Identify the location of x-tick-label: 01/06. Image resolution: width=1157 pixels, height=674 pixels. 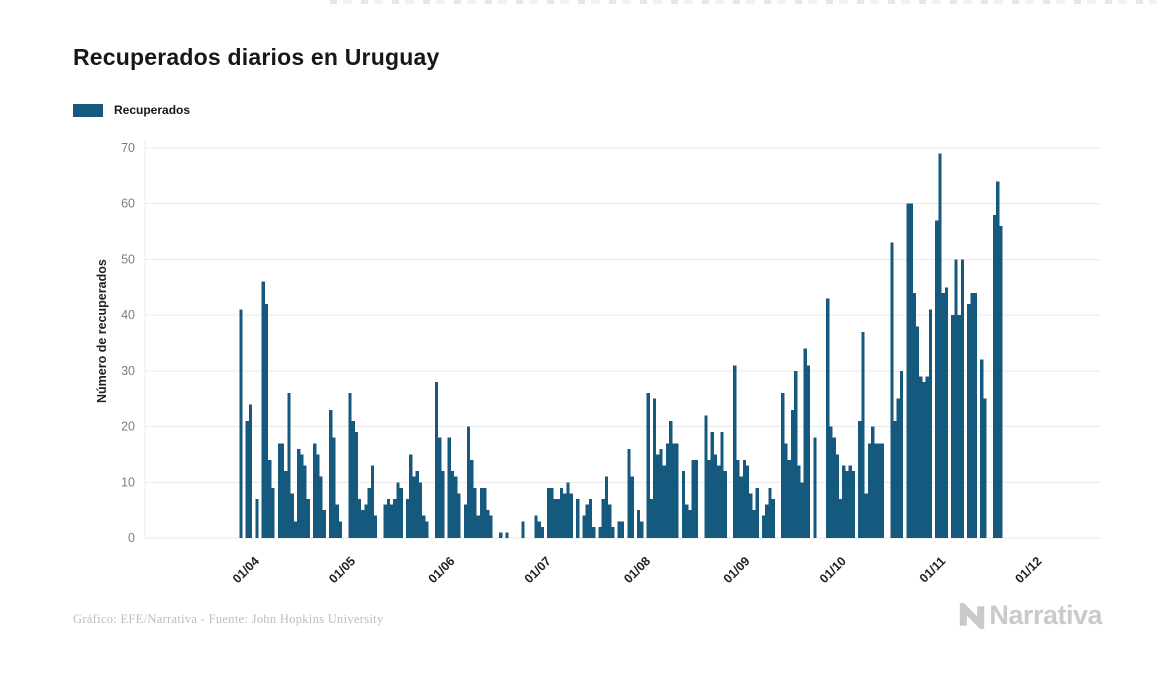
(442, 570).